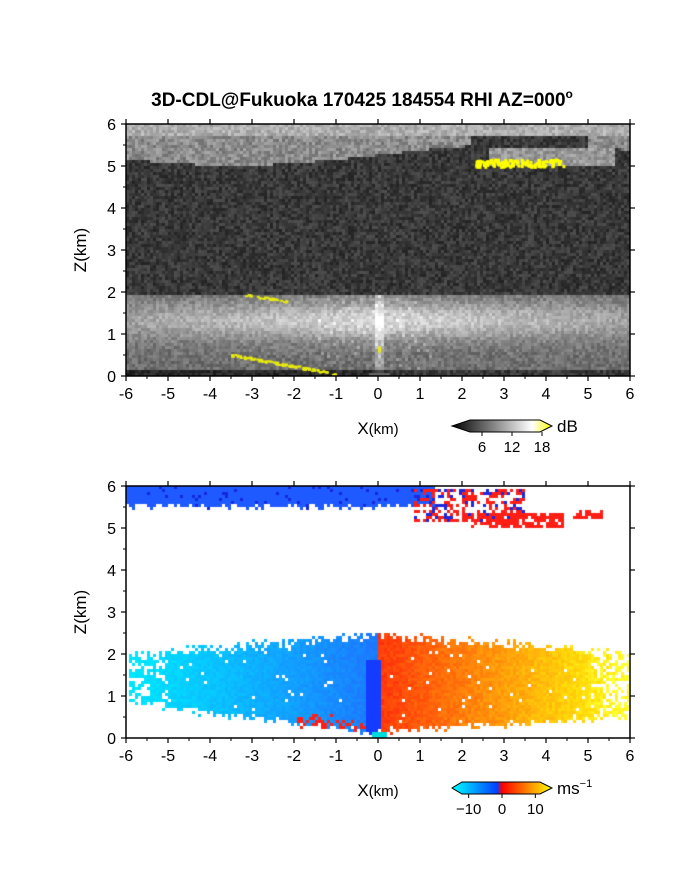  I want to click on colorbar-tick-label: 10, so click(535, 809).